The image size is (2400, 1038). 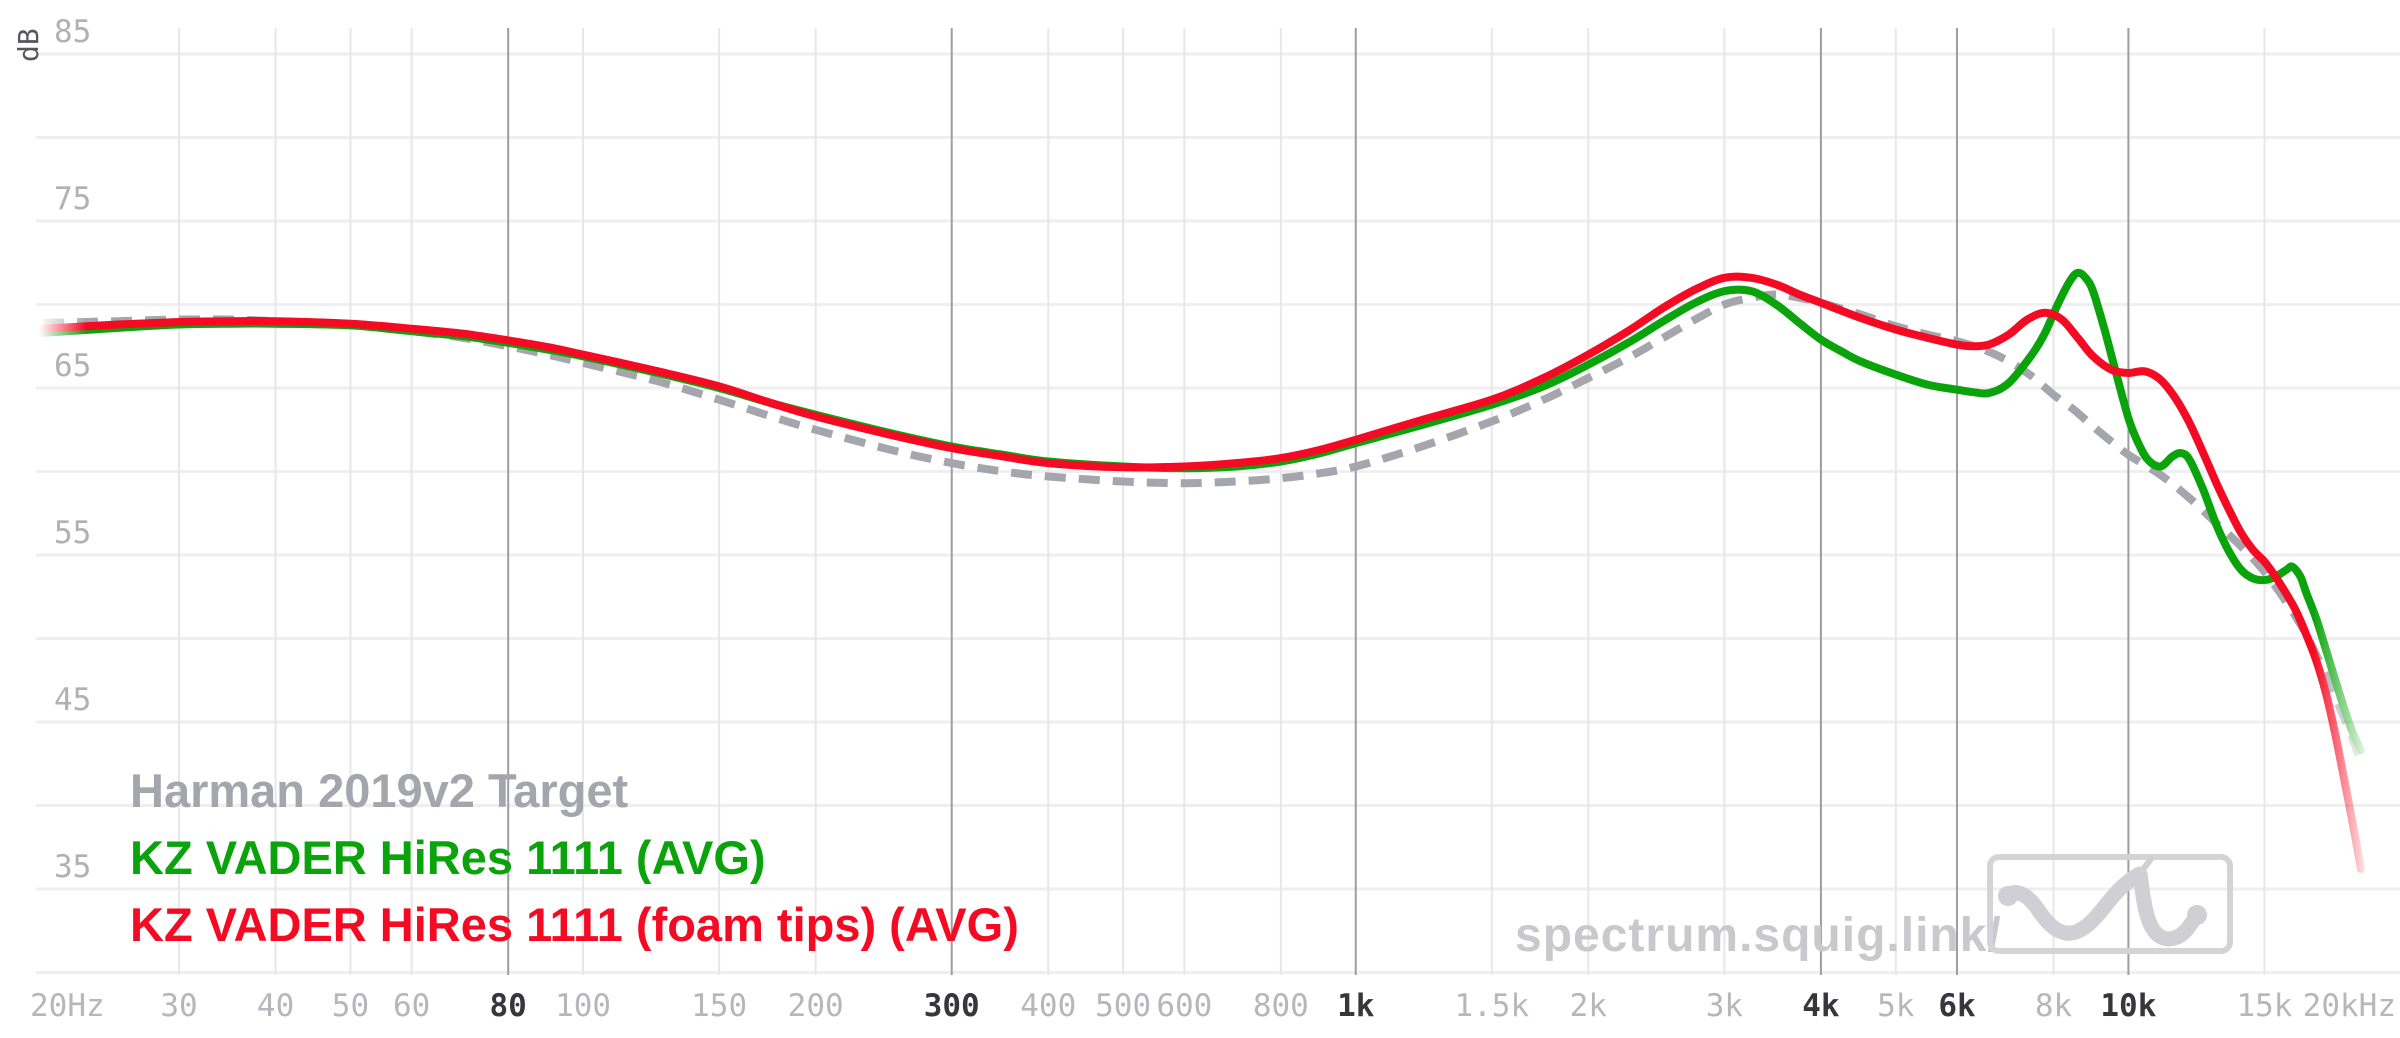 I want to click on x-tick-1.5k: 1.5k, so click(x=1491, y=1006).